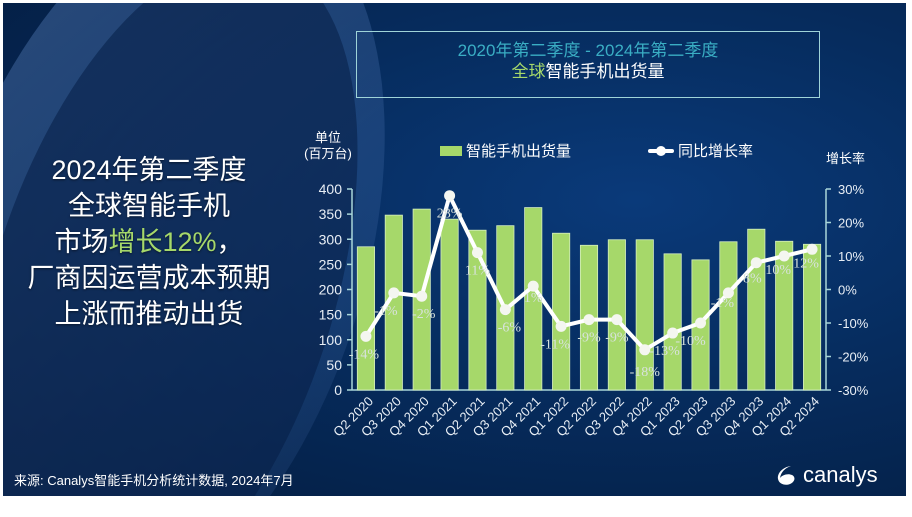 Image resolution: width=912 pixels, height=517 pixels. What do you see at coordinates (331, 264) in the screenshot?
I see `left-axis-tick-label: 250` at bounding box center [331, 264].